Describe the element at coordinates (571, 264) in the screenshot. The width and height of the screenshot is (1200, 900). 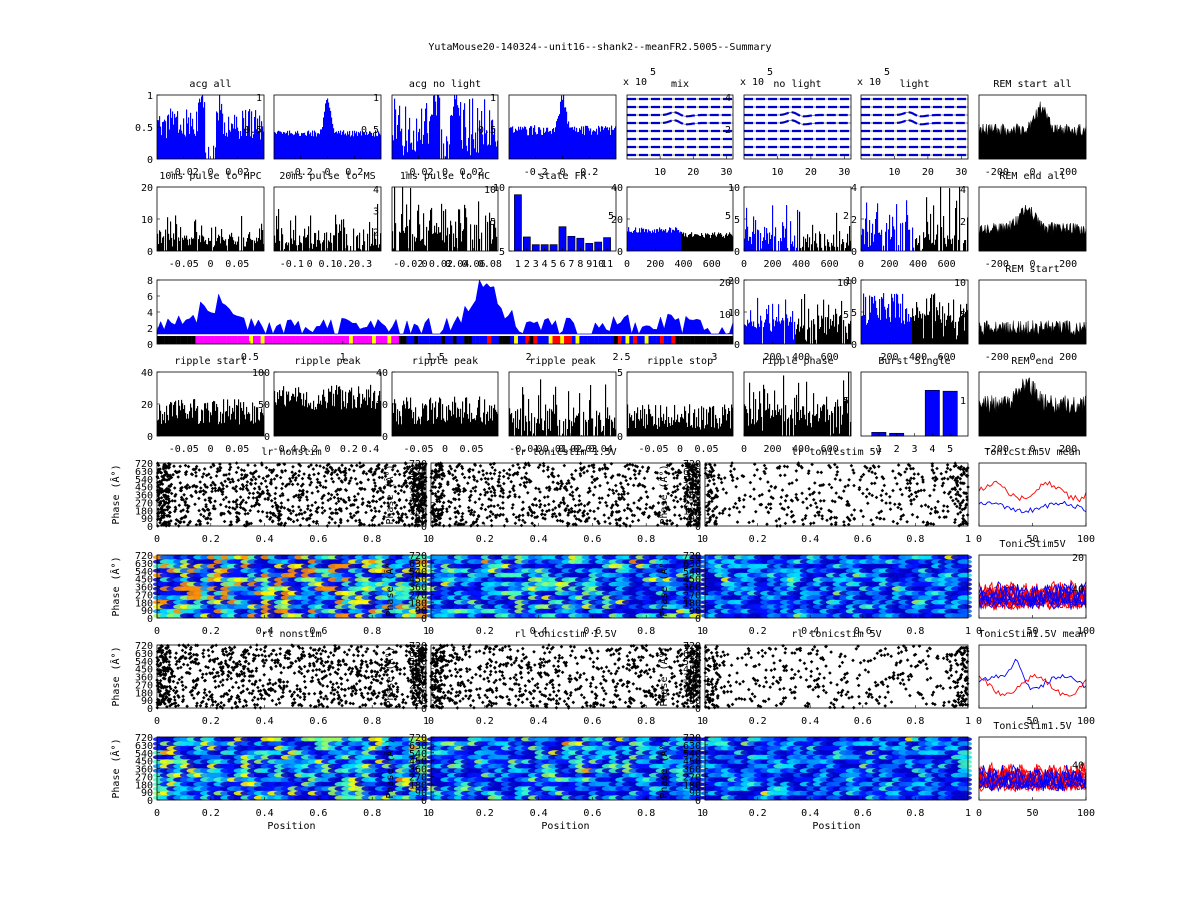
I see `x-tick-label: 7` at that location.